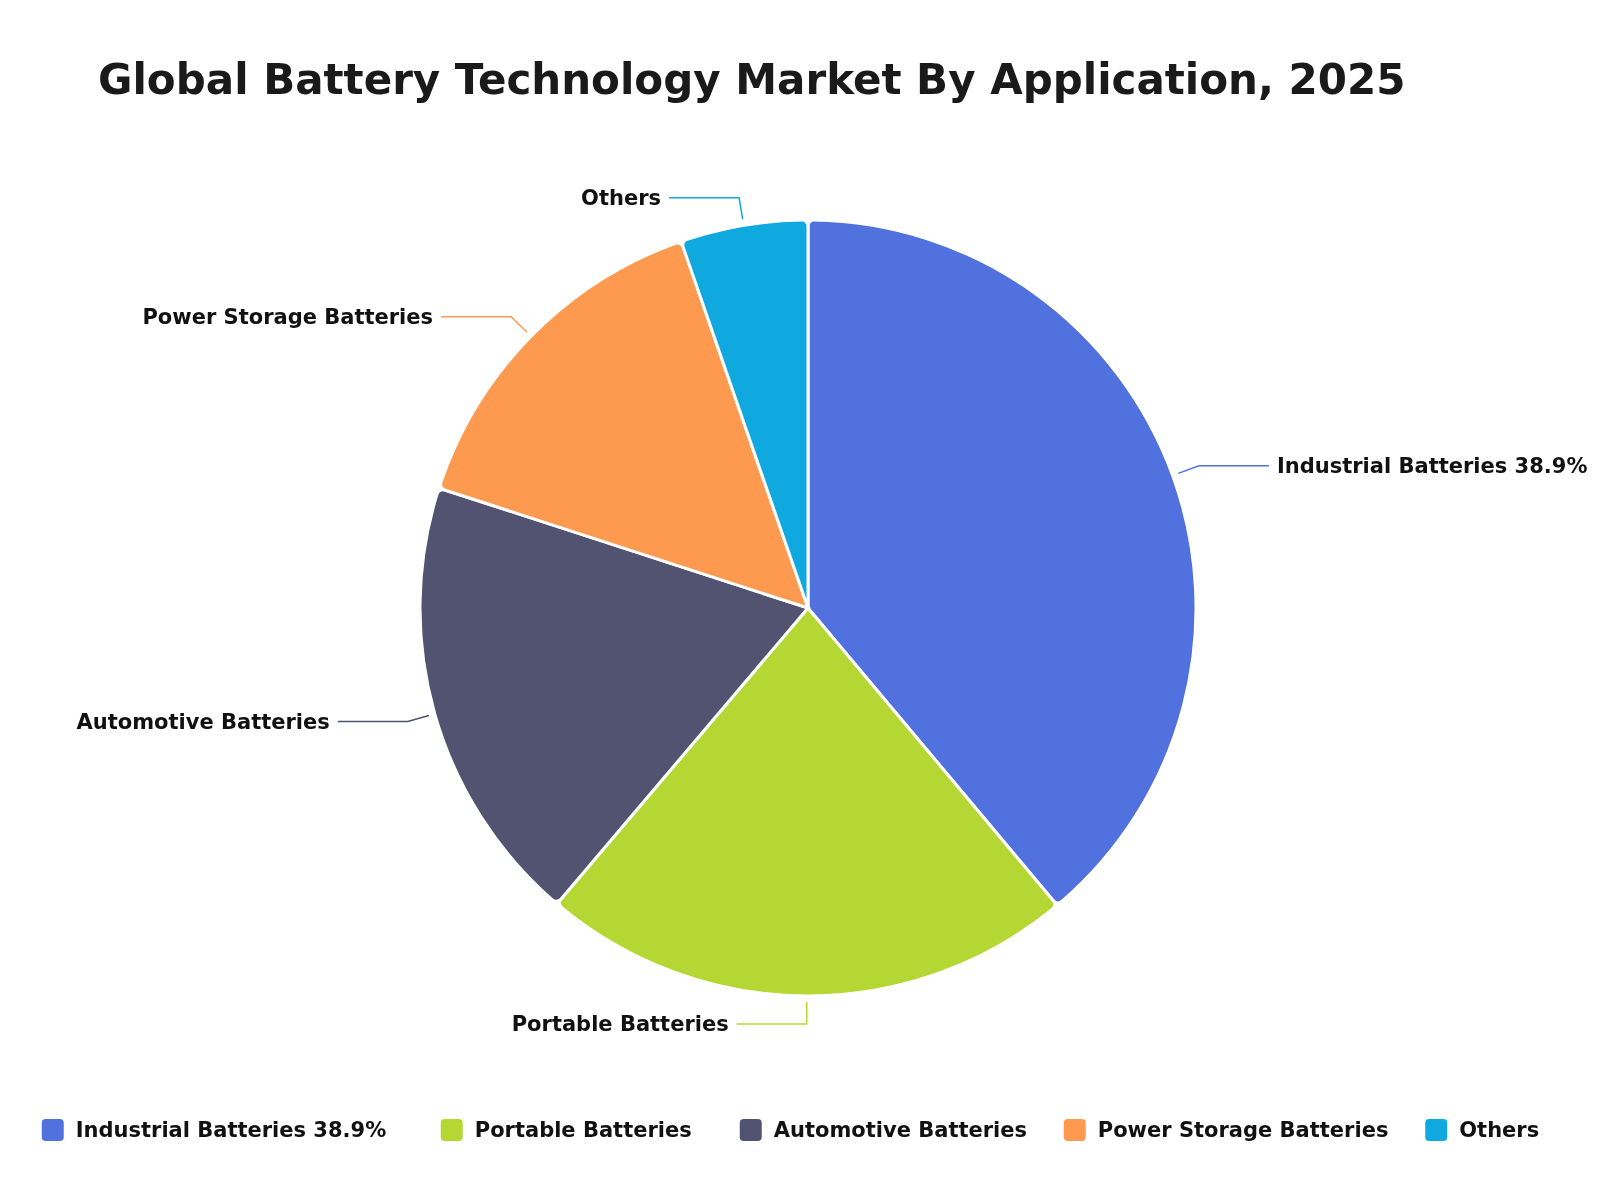  What do you see at coordinates (1432, 466) in the screenshot?
I see `slice-label: Industrial Batteries 38.9%` at bounding box center [1432, 466].